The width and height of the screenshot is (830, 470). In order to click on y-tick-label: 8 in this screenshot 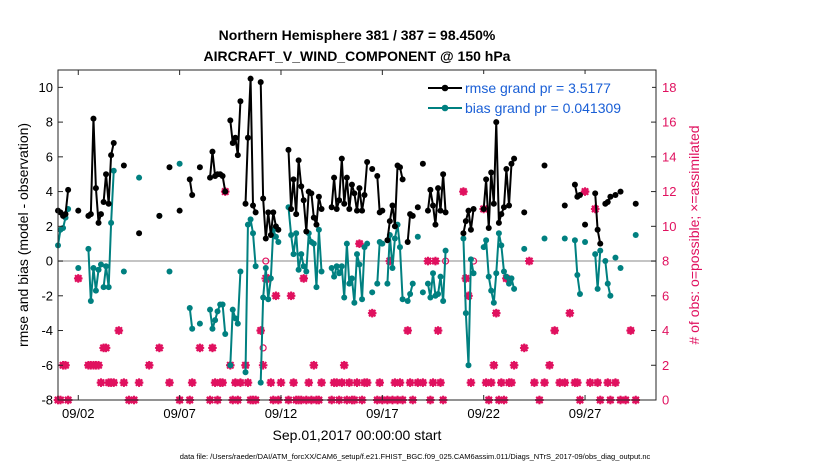, I will do `click(49, 122)`.